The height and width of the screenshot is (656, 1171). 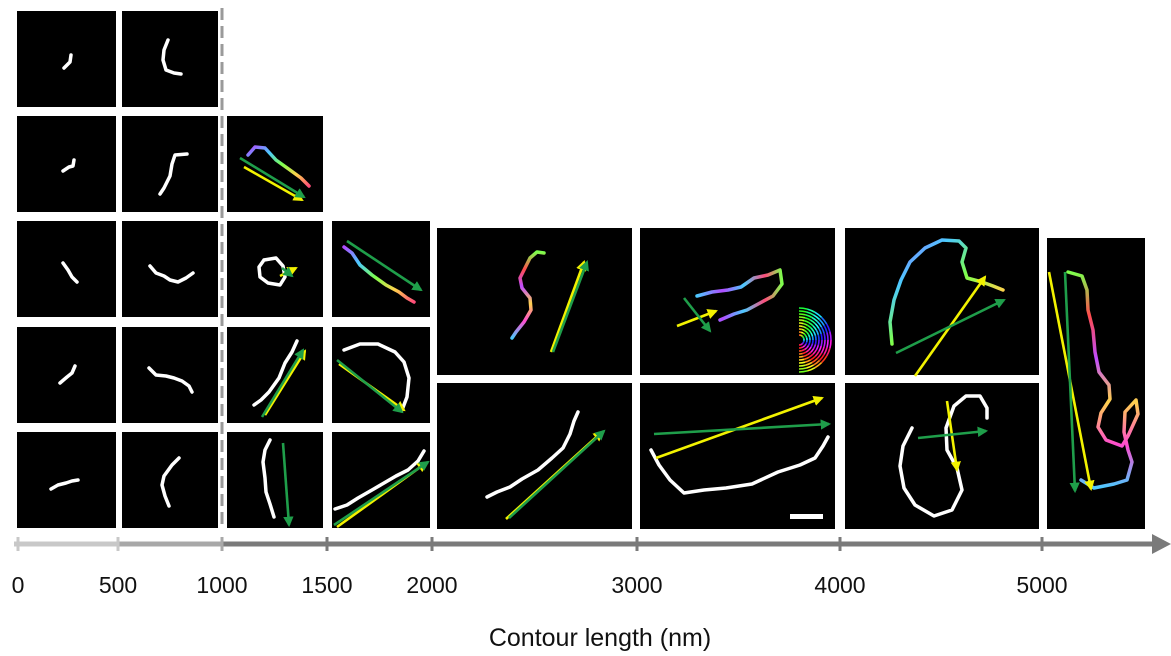 What do you see at coordinates (1041, 585) in the screenshot?
I see `tick-label: 5000` at bounding box center [1041, 585].